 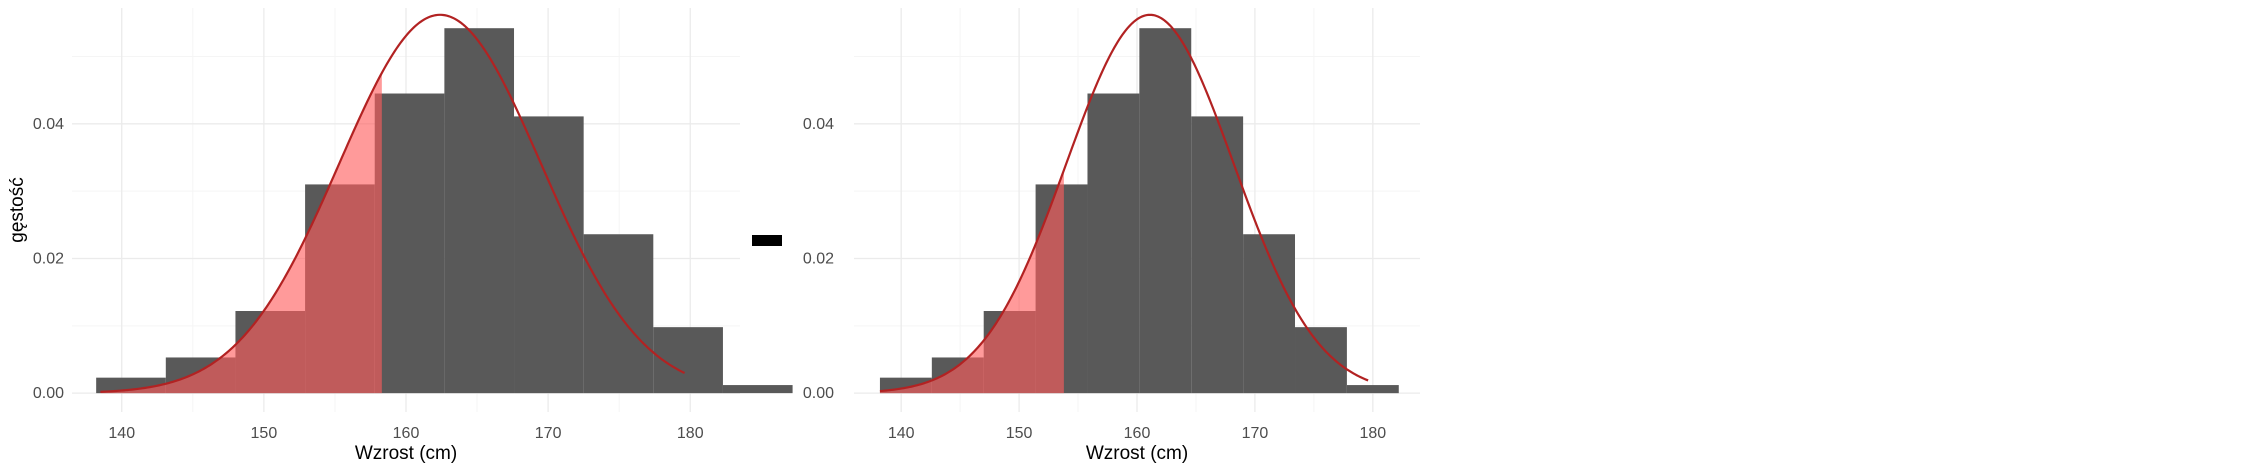 What do you see at coordinates (767, 240) in the screenshot?
I see `minus-sign` at bounding box center [767, 240].